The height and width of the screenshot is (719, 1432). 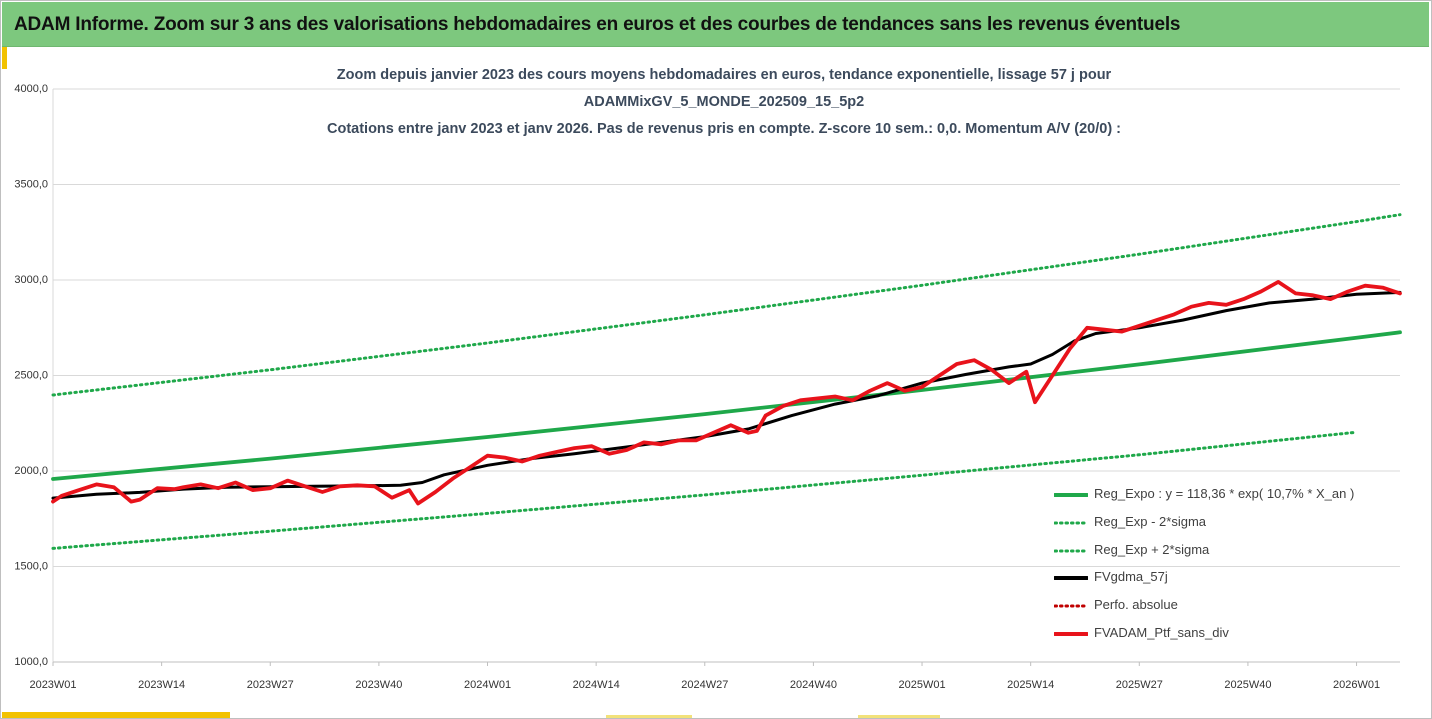 What do you see at coordinates (31, 280) in the screenshot?
I see `y-tick-label: 3000,0` at bounding box center [31, 280].